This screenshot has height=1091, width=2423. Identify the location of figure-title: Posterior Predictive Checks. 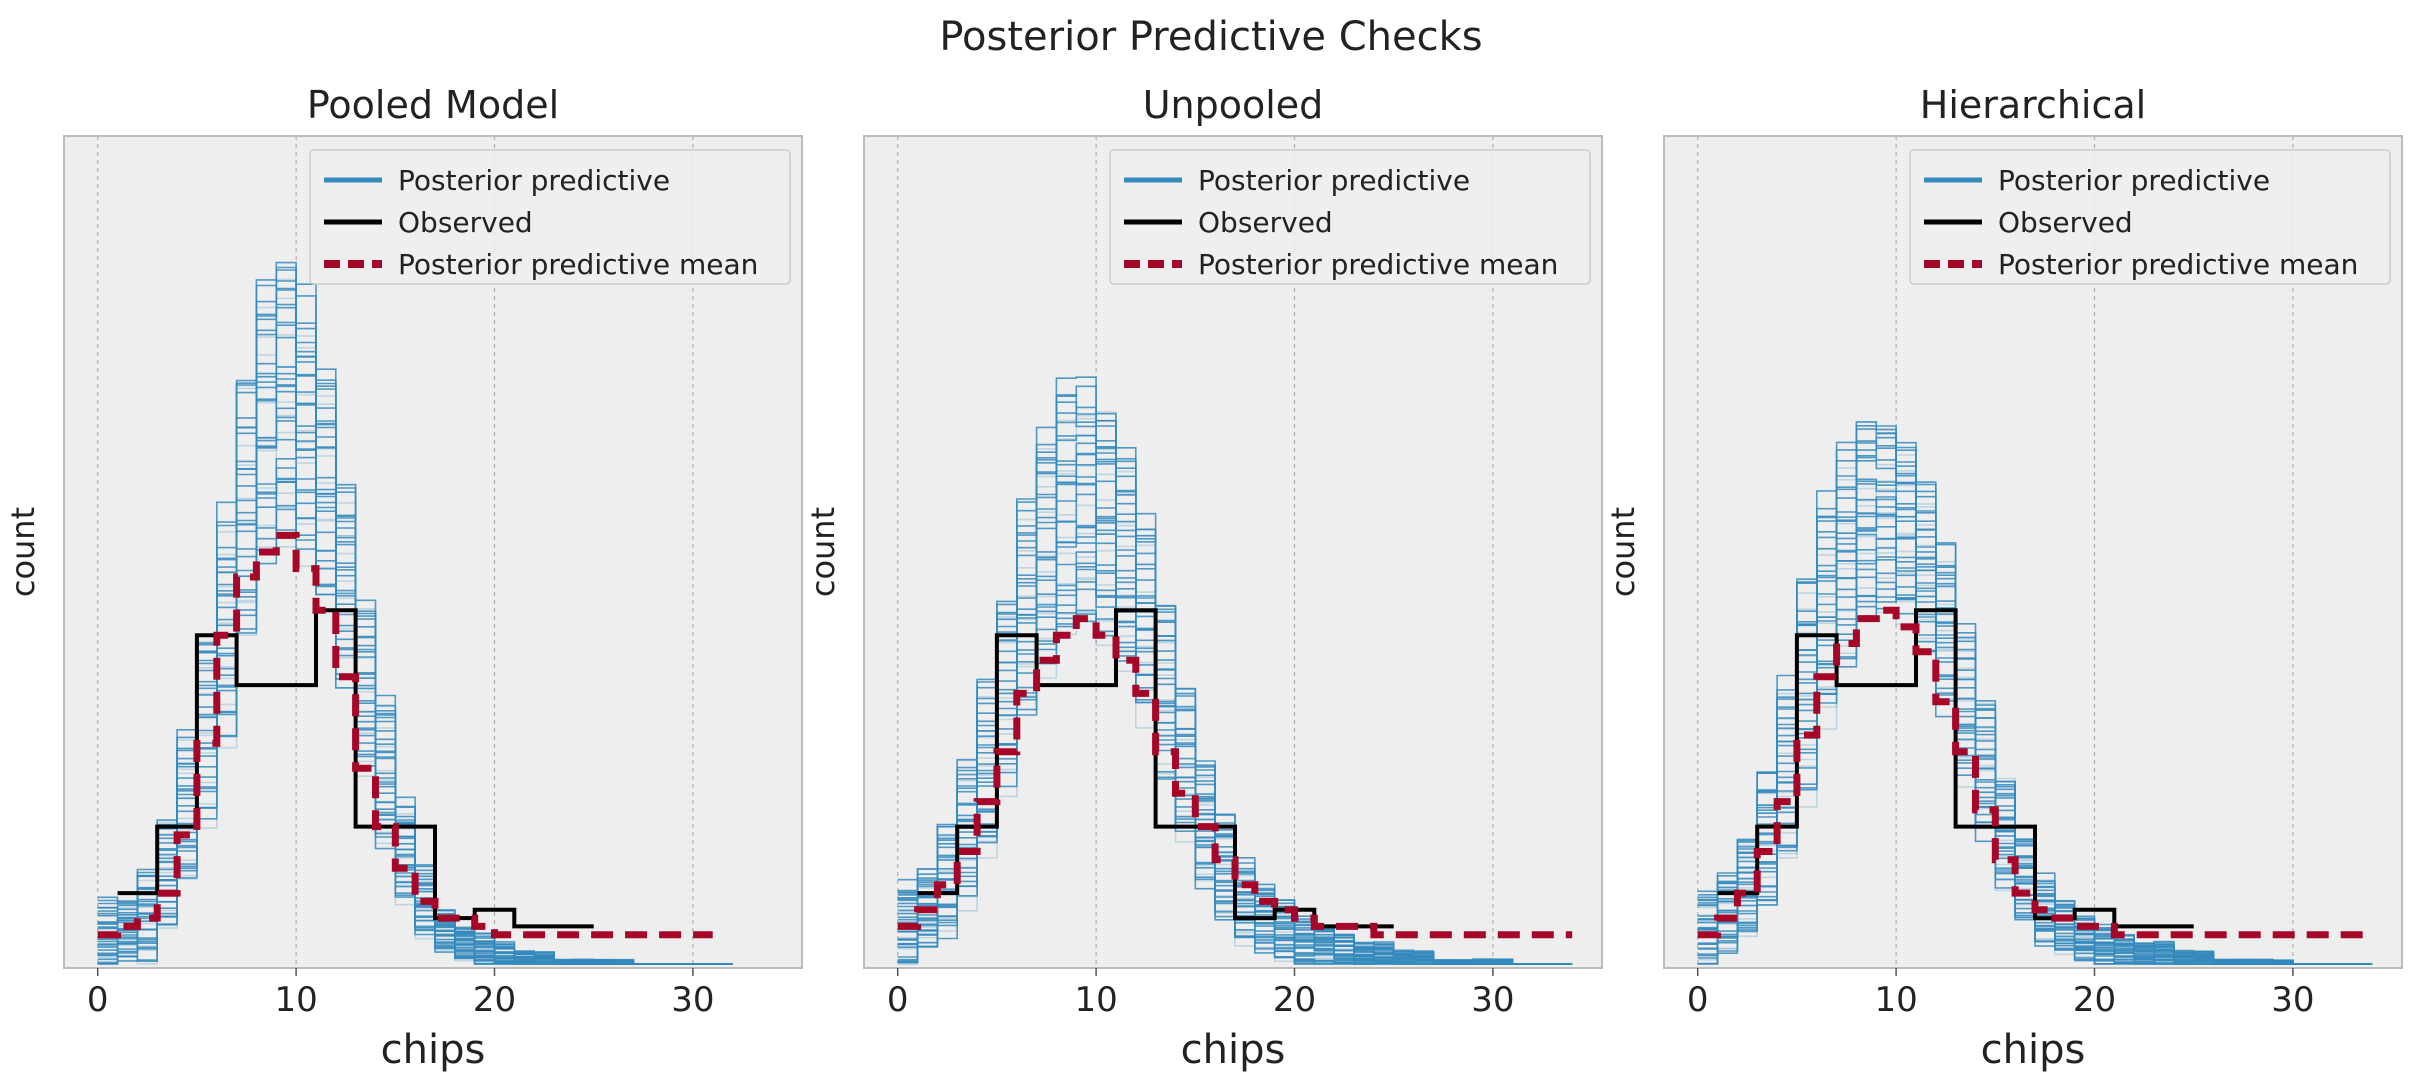
(1210, 37).